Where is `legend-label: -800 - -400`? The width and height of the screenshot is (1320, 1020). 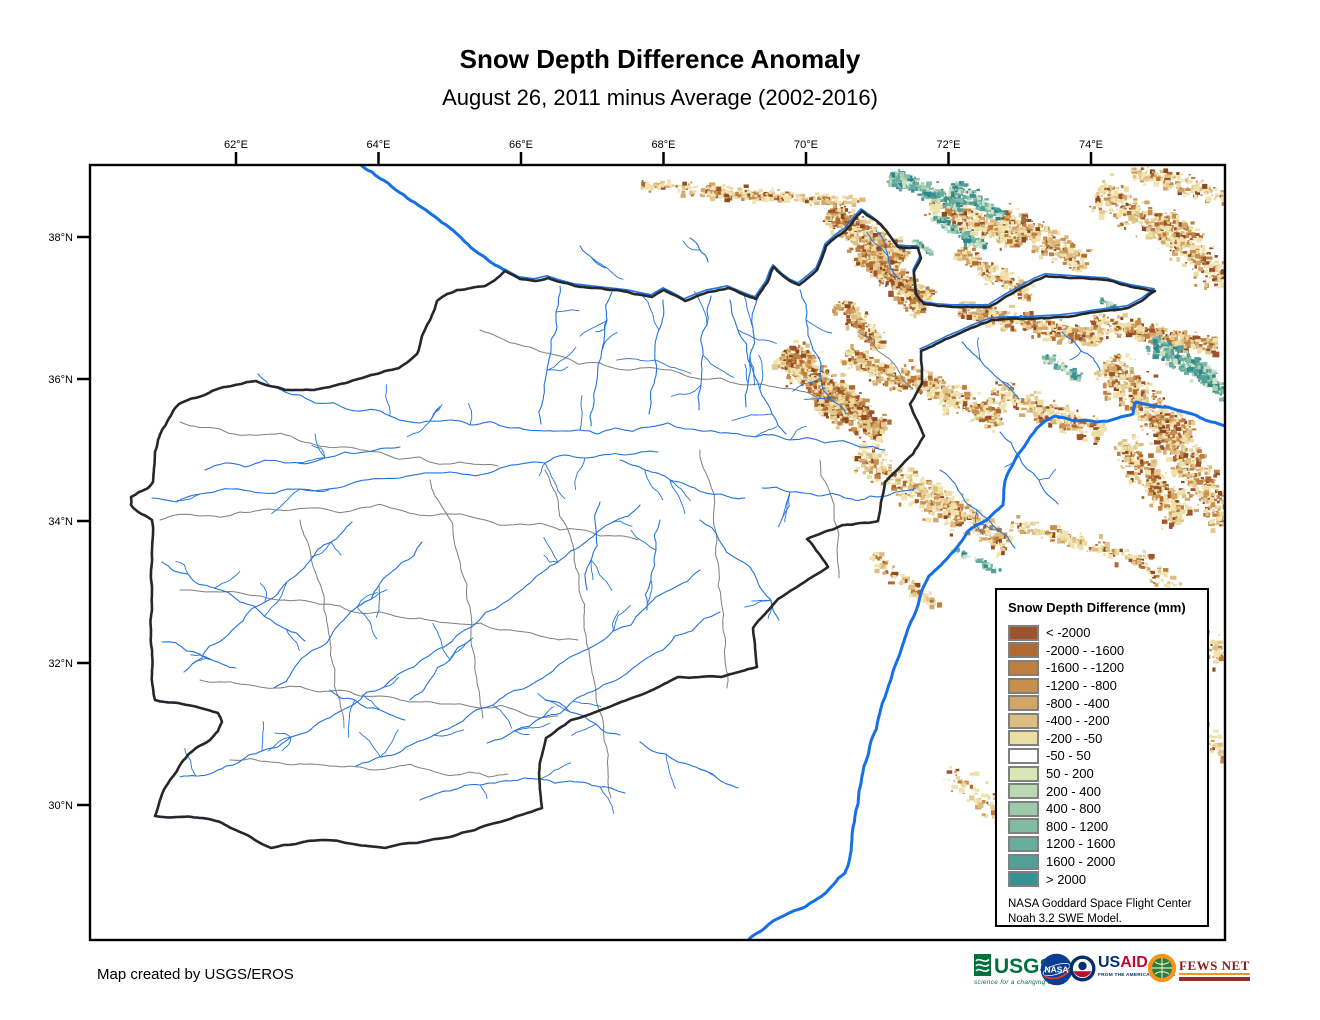 legend-label: -800 - -400 is located at coordinates (1078, 703).